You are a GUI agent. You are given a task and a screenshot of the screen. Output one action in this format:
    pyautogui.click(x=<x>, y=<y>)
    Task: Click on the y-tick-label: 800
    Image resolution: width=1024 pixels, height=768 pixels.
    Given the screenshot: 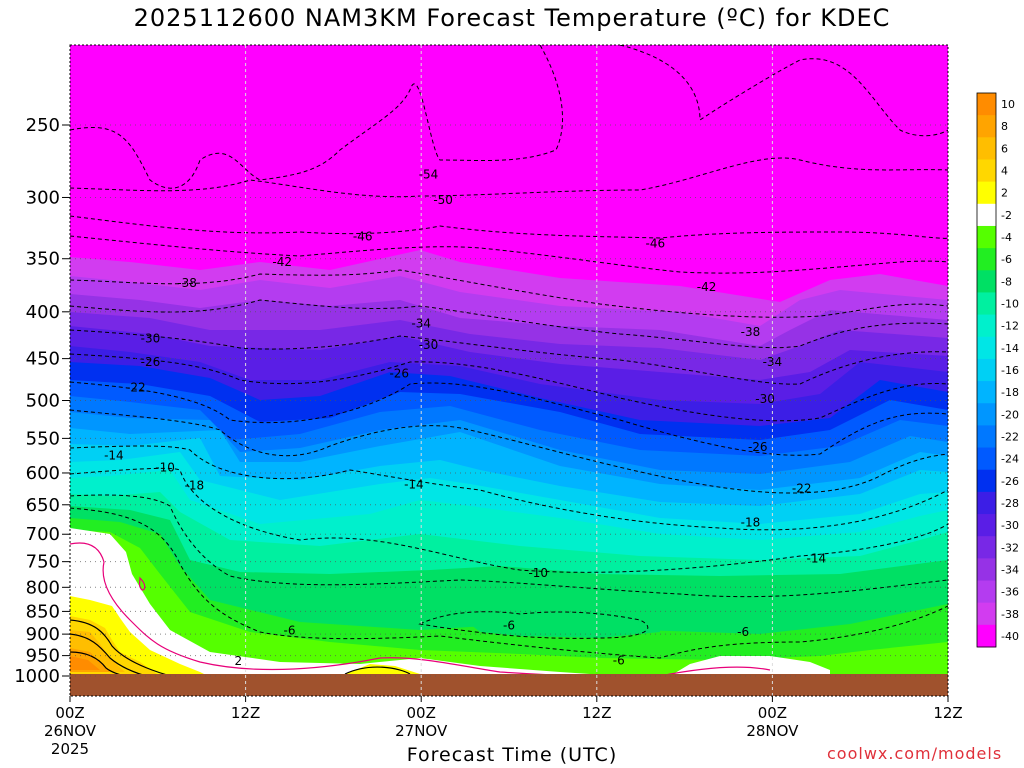 What is the action you would take?
    pyautogui.click(x=43, y=587)
    